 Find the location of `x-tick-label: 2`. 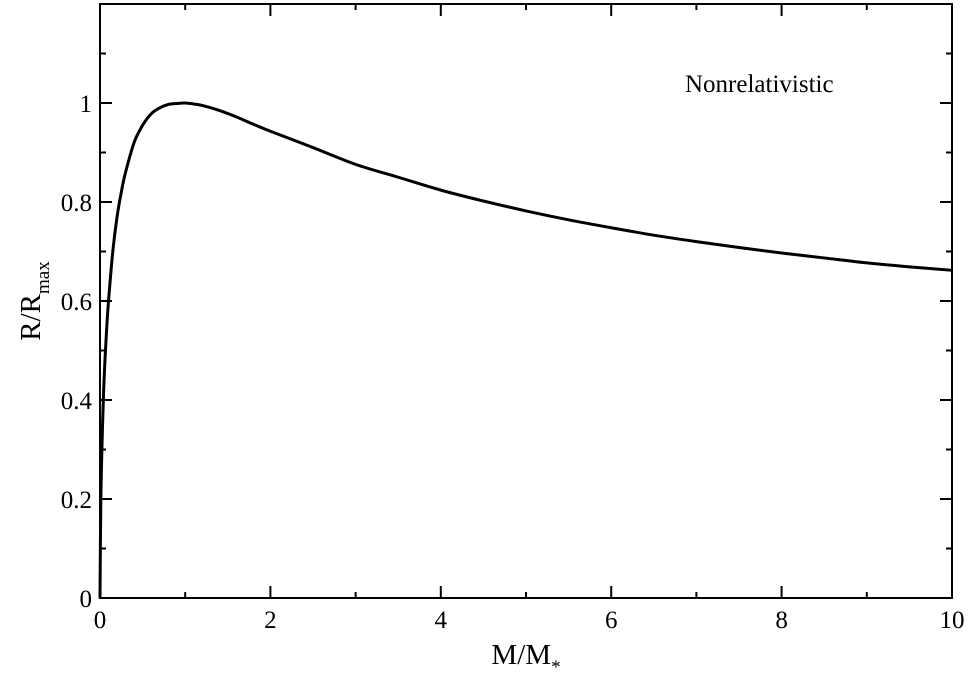

x-tick-label: 2 is located at coordinates (270, 620).